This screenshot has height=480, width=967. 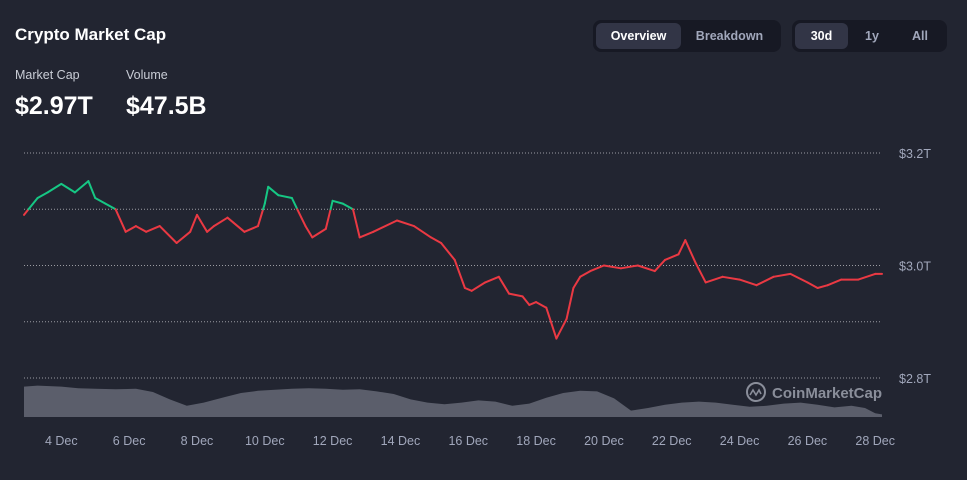 I want to click on market-cap-label: Market Cap, so click(x=47, y=75).